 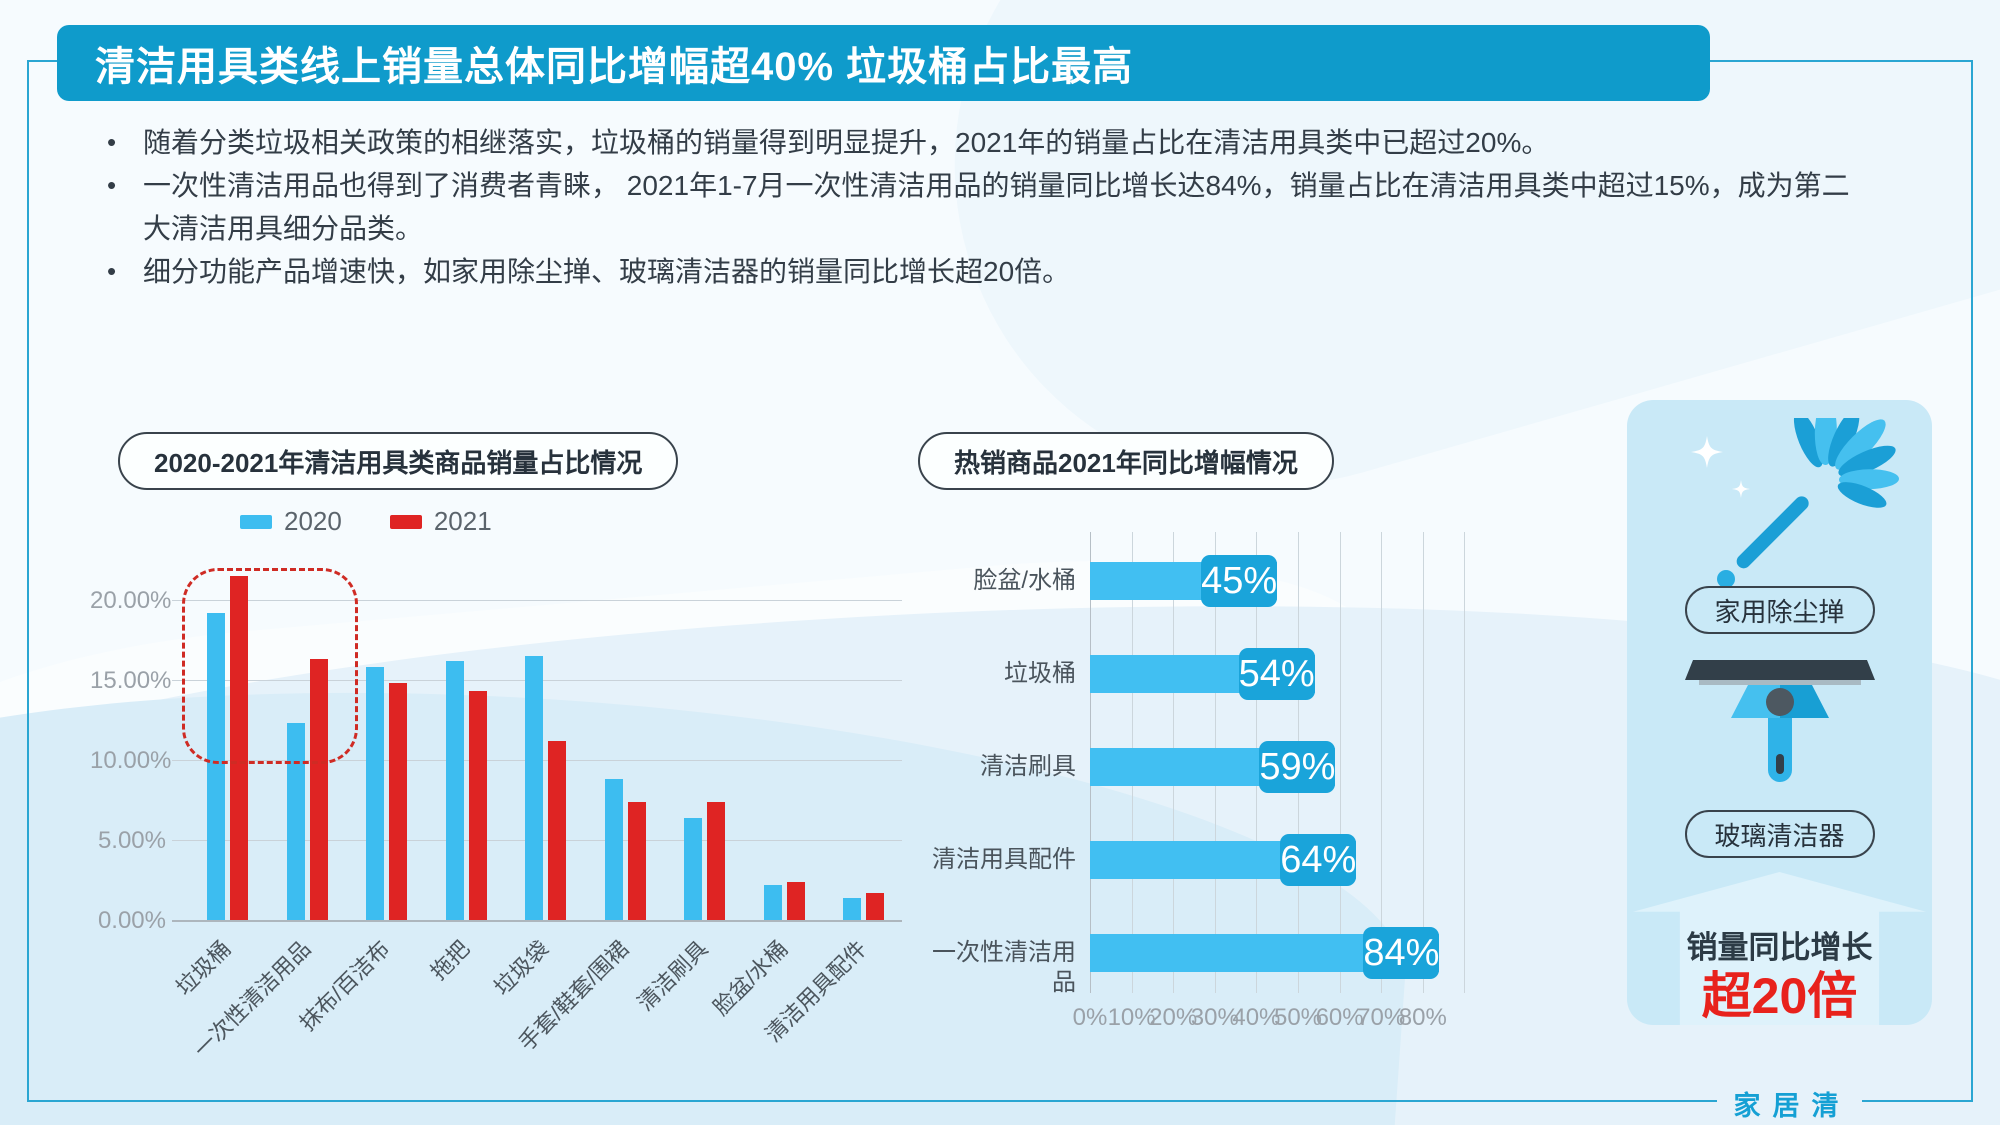 What do you see at coordinates (1779, 508) in the screenshot?
I see `duster-icon` at bounding box center [1779, 508].